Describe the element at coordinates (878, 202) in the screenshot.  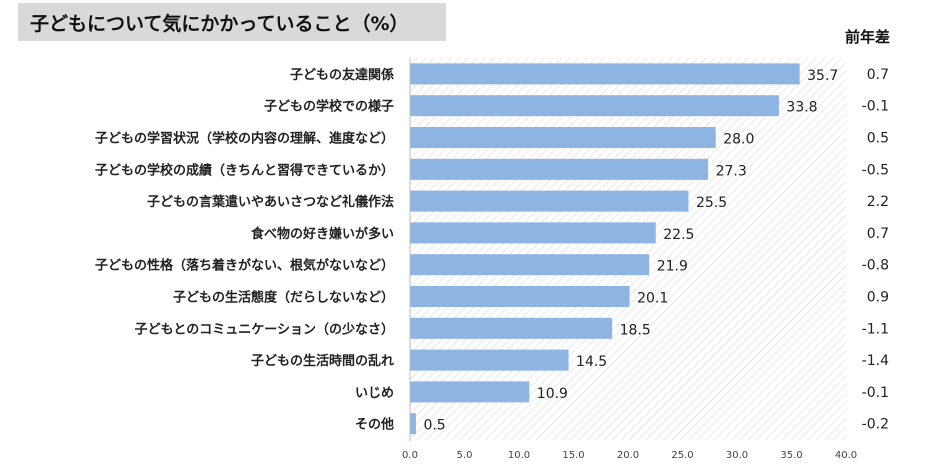
I see `diff-value: 2.2` at that location.